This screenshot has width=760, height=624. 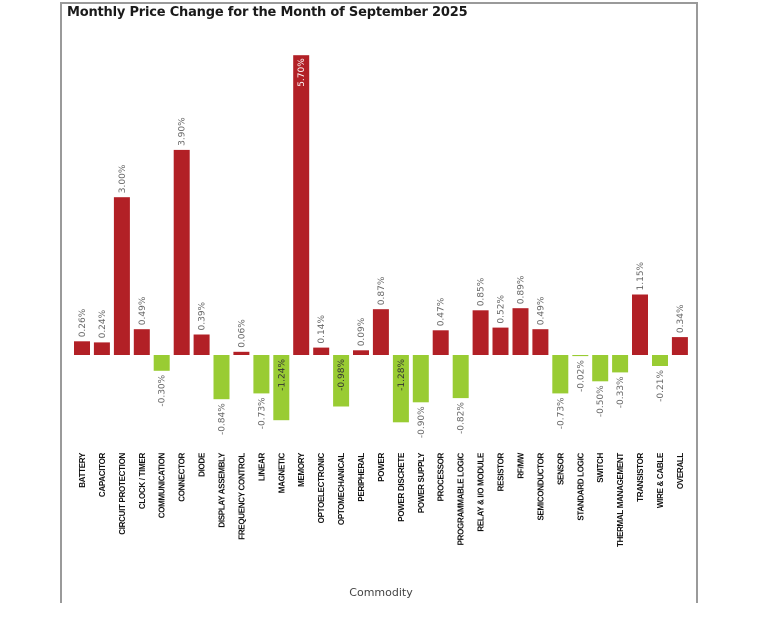 I want to click on category-label-semiconductor: SEMICONDUCTOR, so click(x=540, y=486).